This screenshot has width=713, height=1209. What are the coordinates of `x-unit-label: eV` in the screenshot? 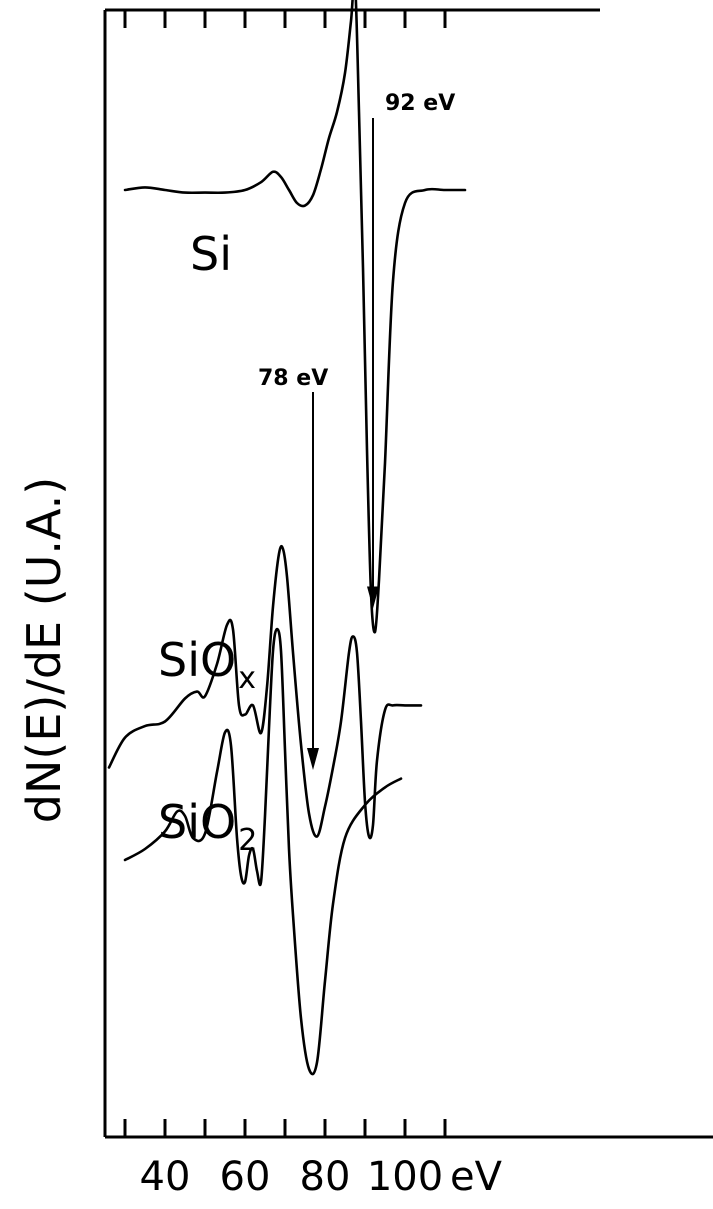 It's located at (476, 1177).